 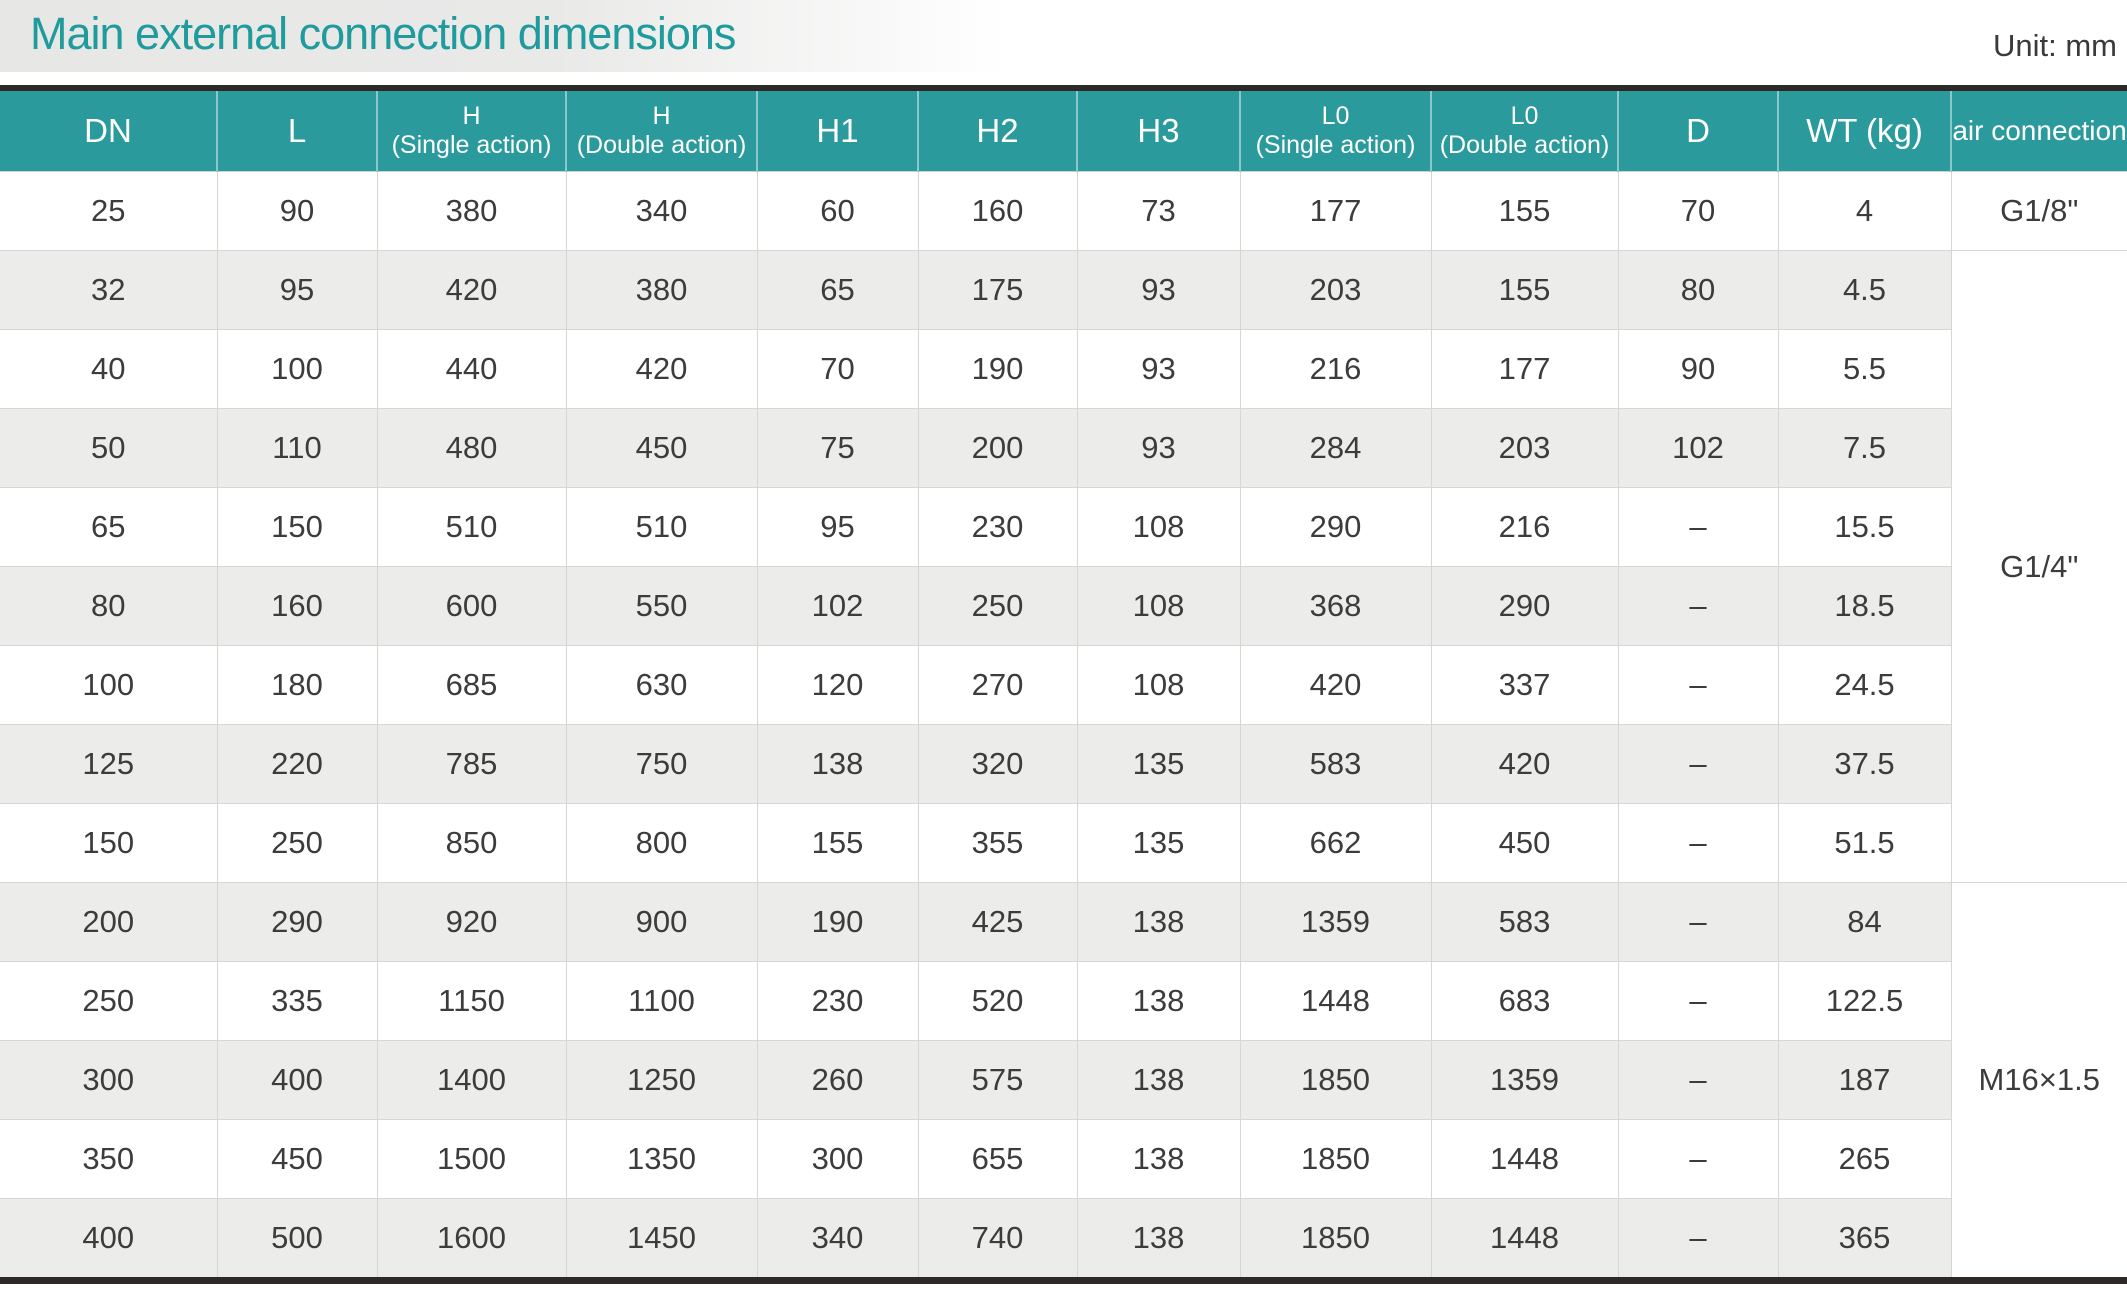 I want to click on table-cell: 190, so click(x=997, y=369).